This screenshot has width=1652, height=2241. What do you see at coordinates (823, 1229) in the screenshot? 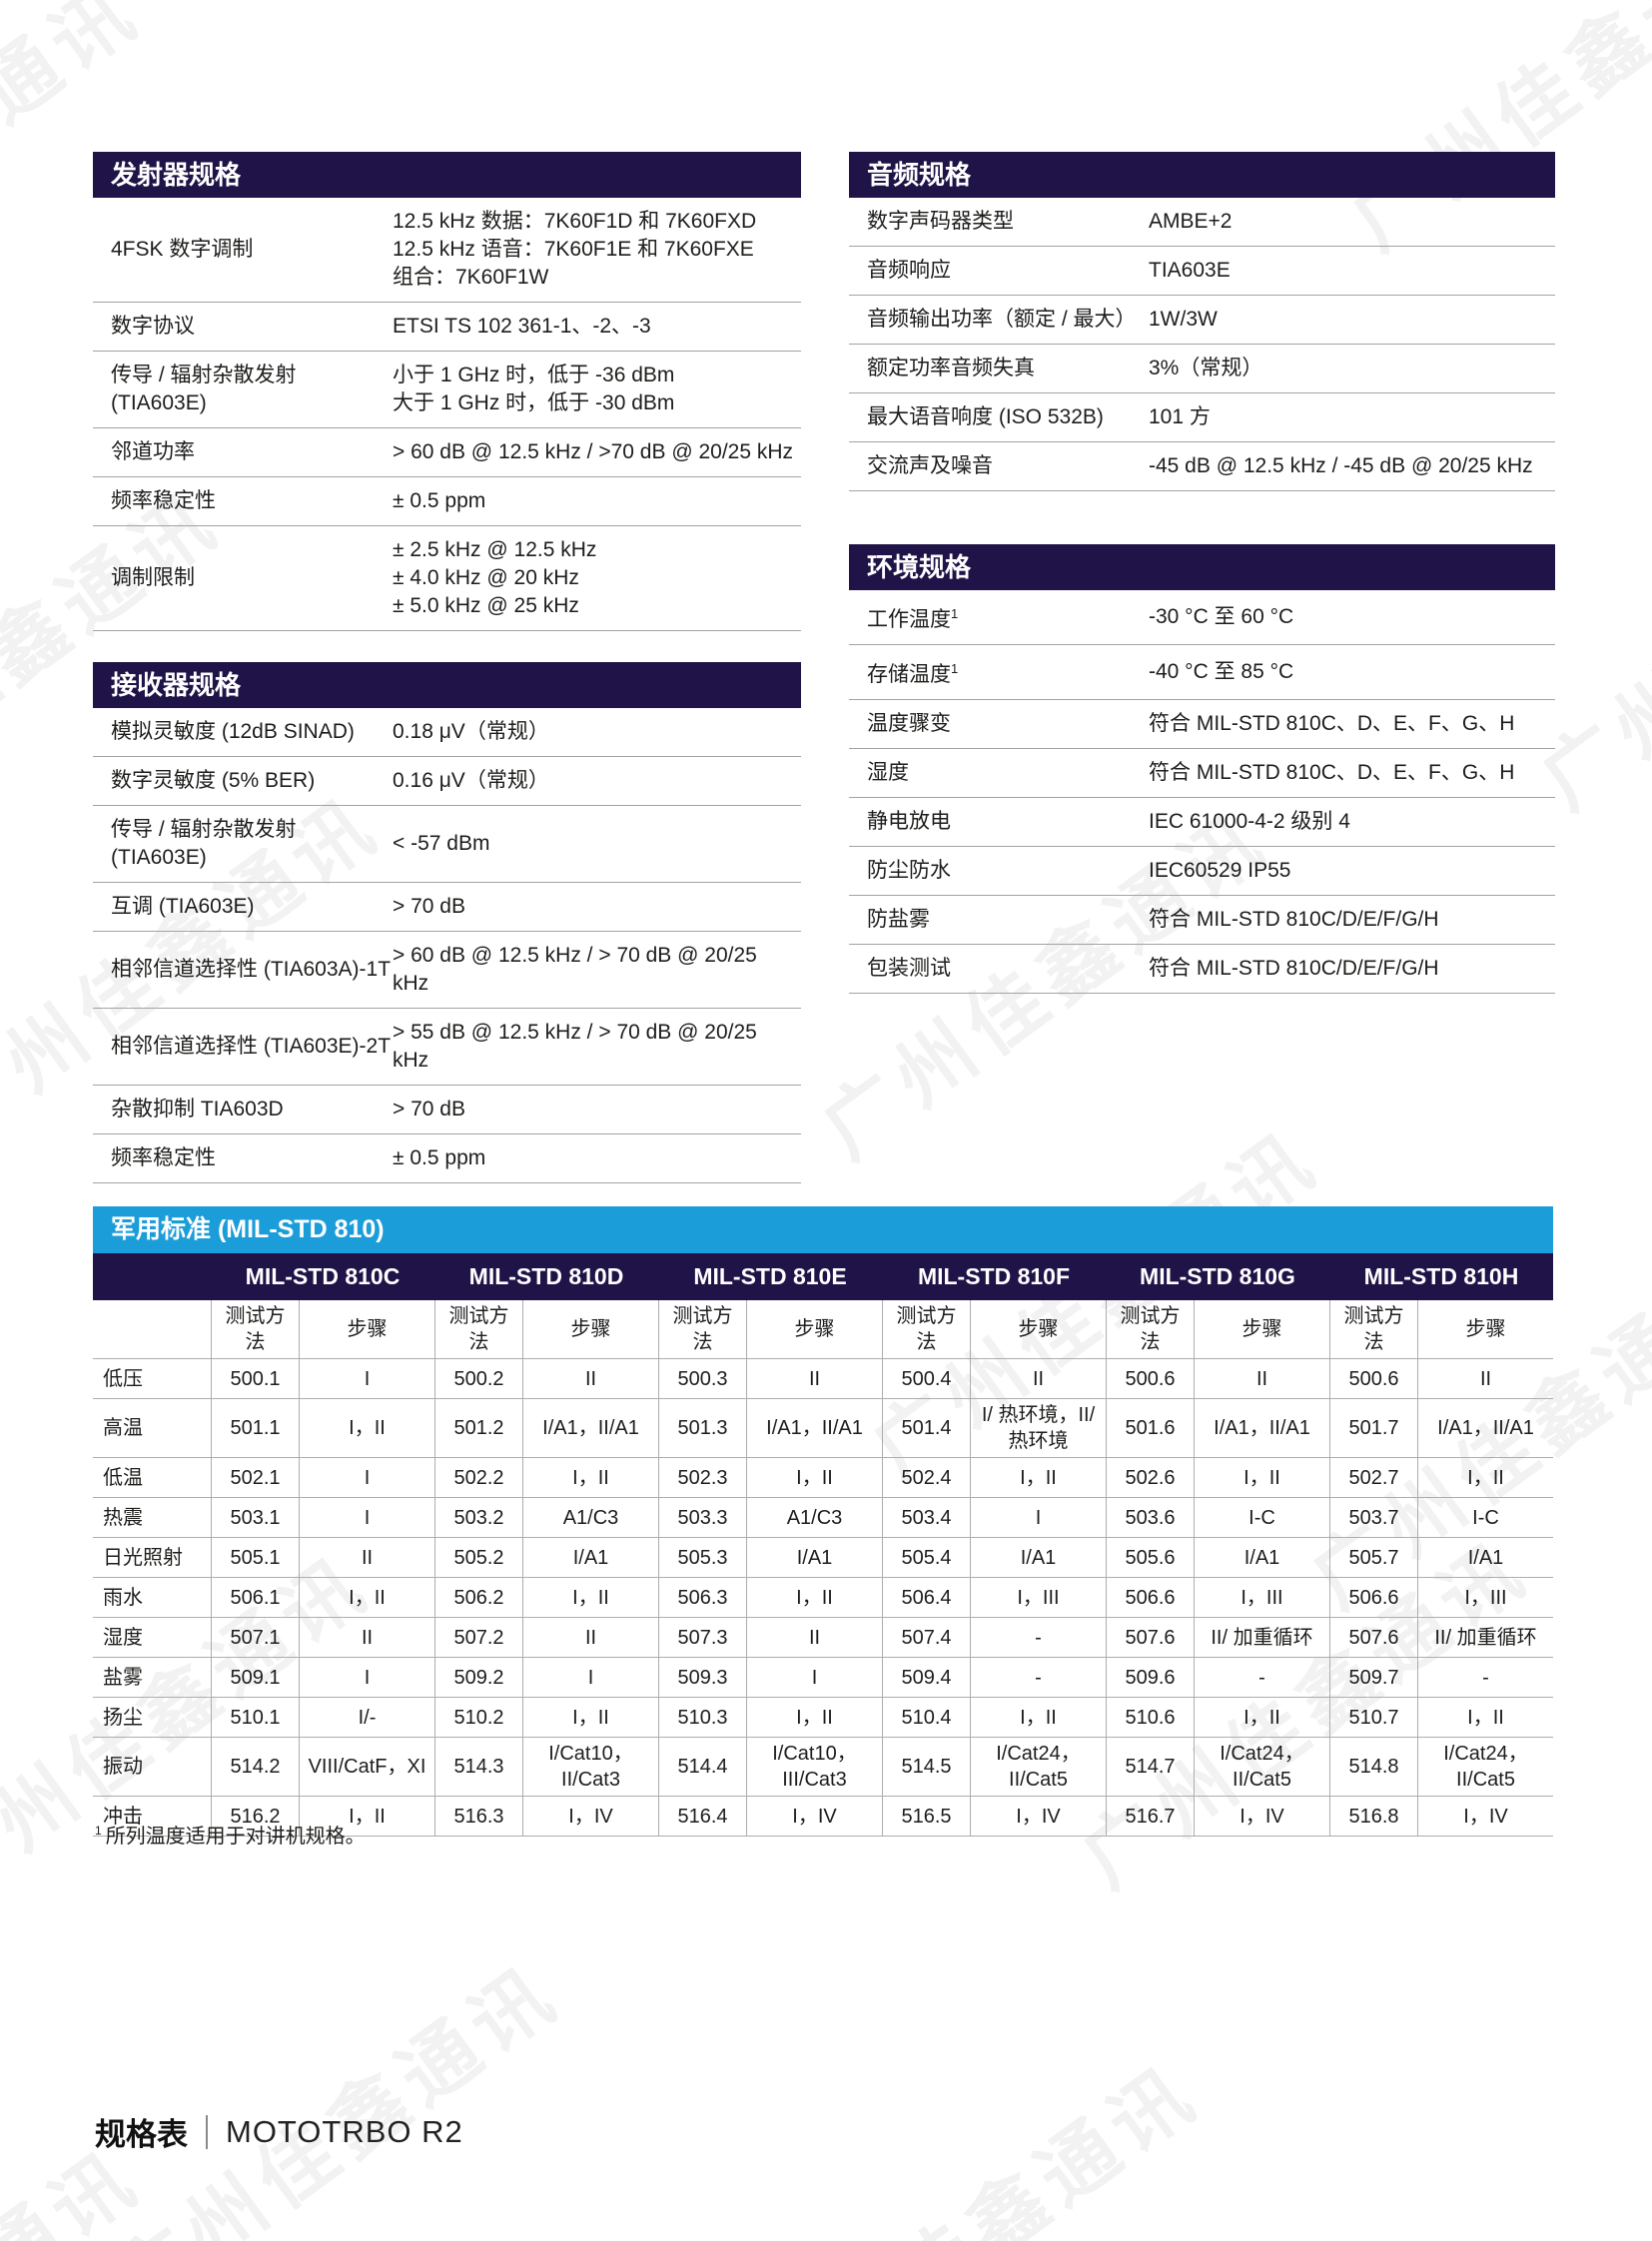
I see `mil-std-title: 军用标准 (MIL-STD 810)` at bounding box center [823, 1229].